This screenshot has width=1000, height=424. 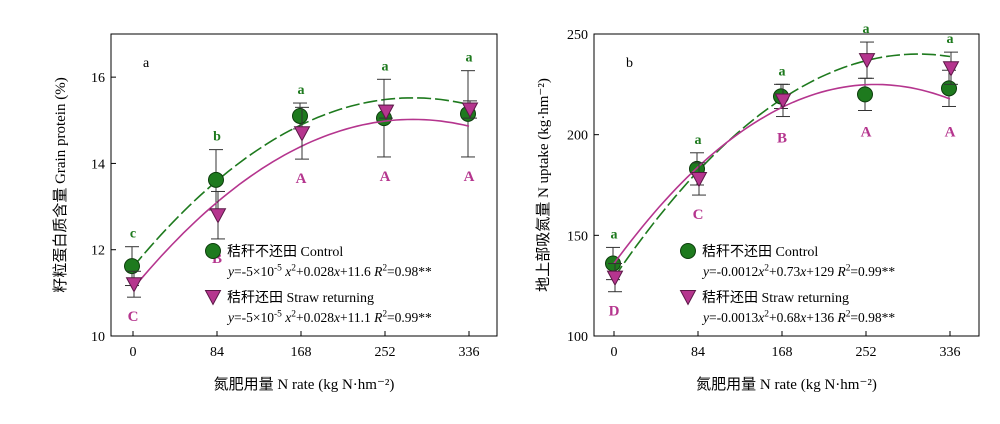 I want to click on panel-letter: b, so click(x=629, y=63).